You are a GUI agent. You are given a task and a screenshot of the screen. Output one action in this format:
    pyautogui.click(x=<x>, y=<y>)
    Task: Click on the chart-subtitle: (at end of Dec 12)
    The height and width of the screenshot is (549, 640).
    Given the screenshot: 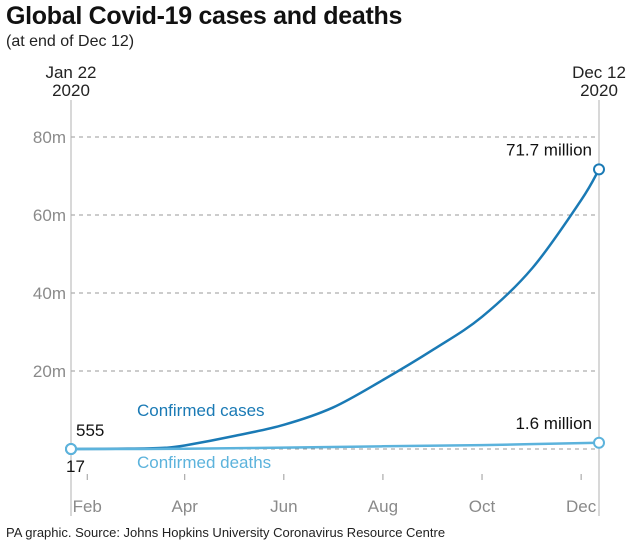 What is the action you would take?
    pyautogui.click(x=70, y=41)
    